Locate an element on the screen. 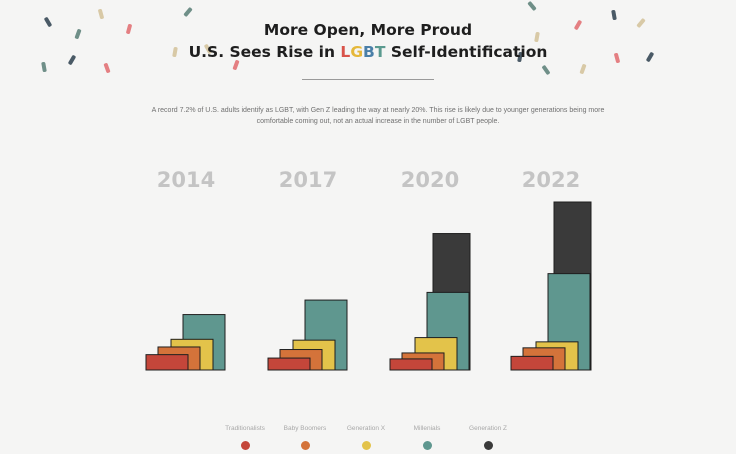 This screenshot has width=736, height=454. lgbt-letter: L is located at coordinates (345, 52).